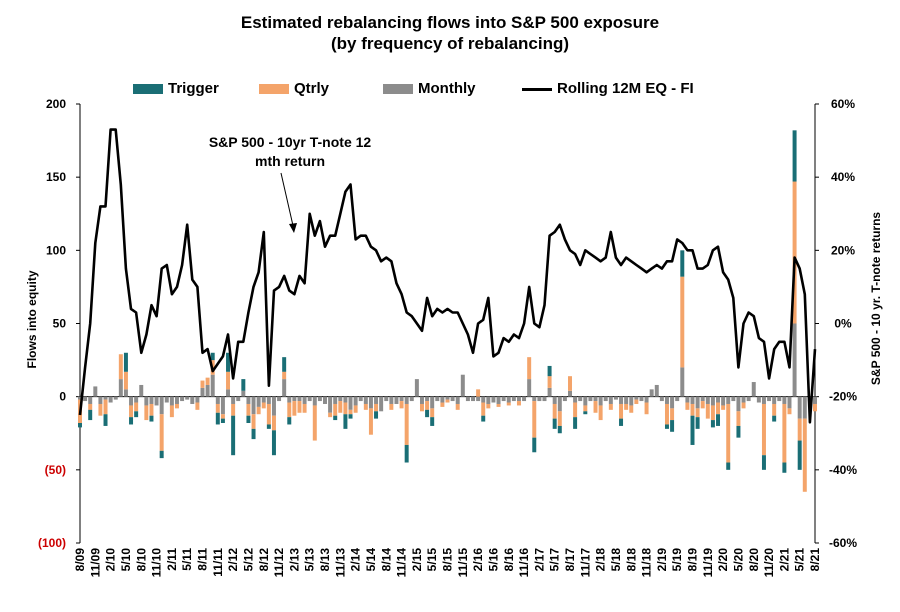 The image size is (900, 612). Describe the element at coordinates (417, 560) in the screenshot. I see `x-tick-label: 2/15` at that location.